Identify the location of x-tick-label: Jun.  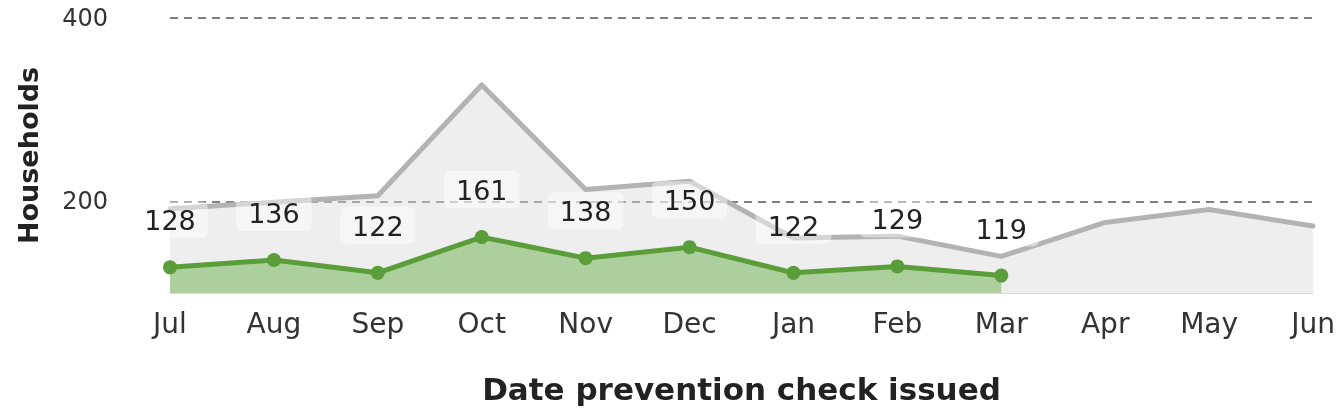
(1312, 323).